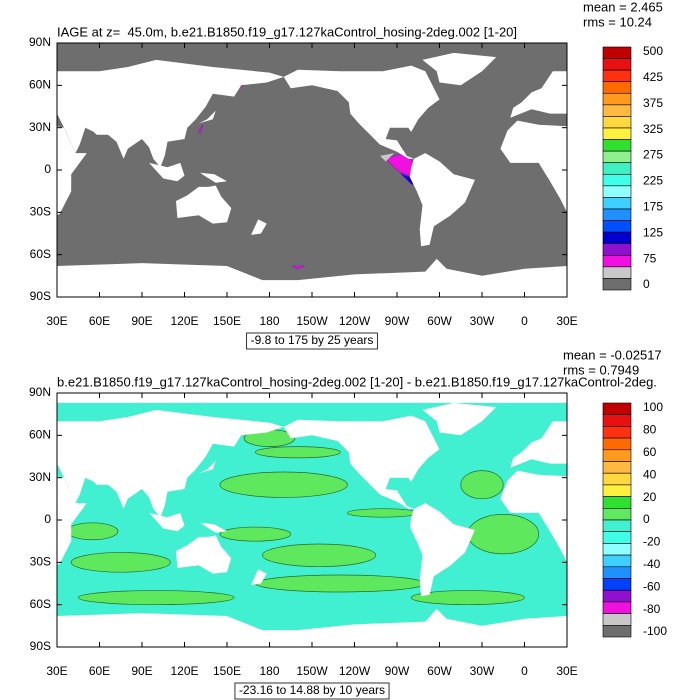 Image resolution: width=700 pixels, height=700 pixels. What do you see at coordinates (653, 51) in the screenshot?
I see `colorbar-label: 500` at bounding box center [653, 51].